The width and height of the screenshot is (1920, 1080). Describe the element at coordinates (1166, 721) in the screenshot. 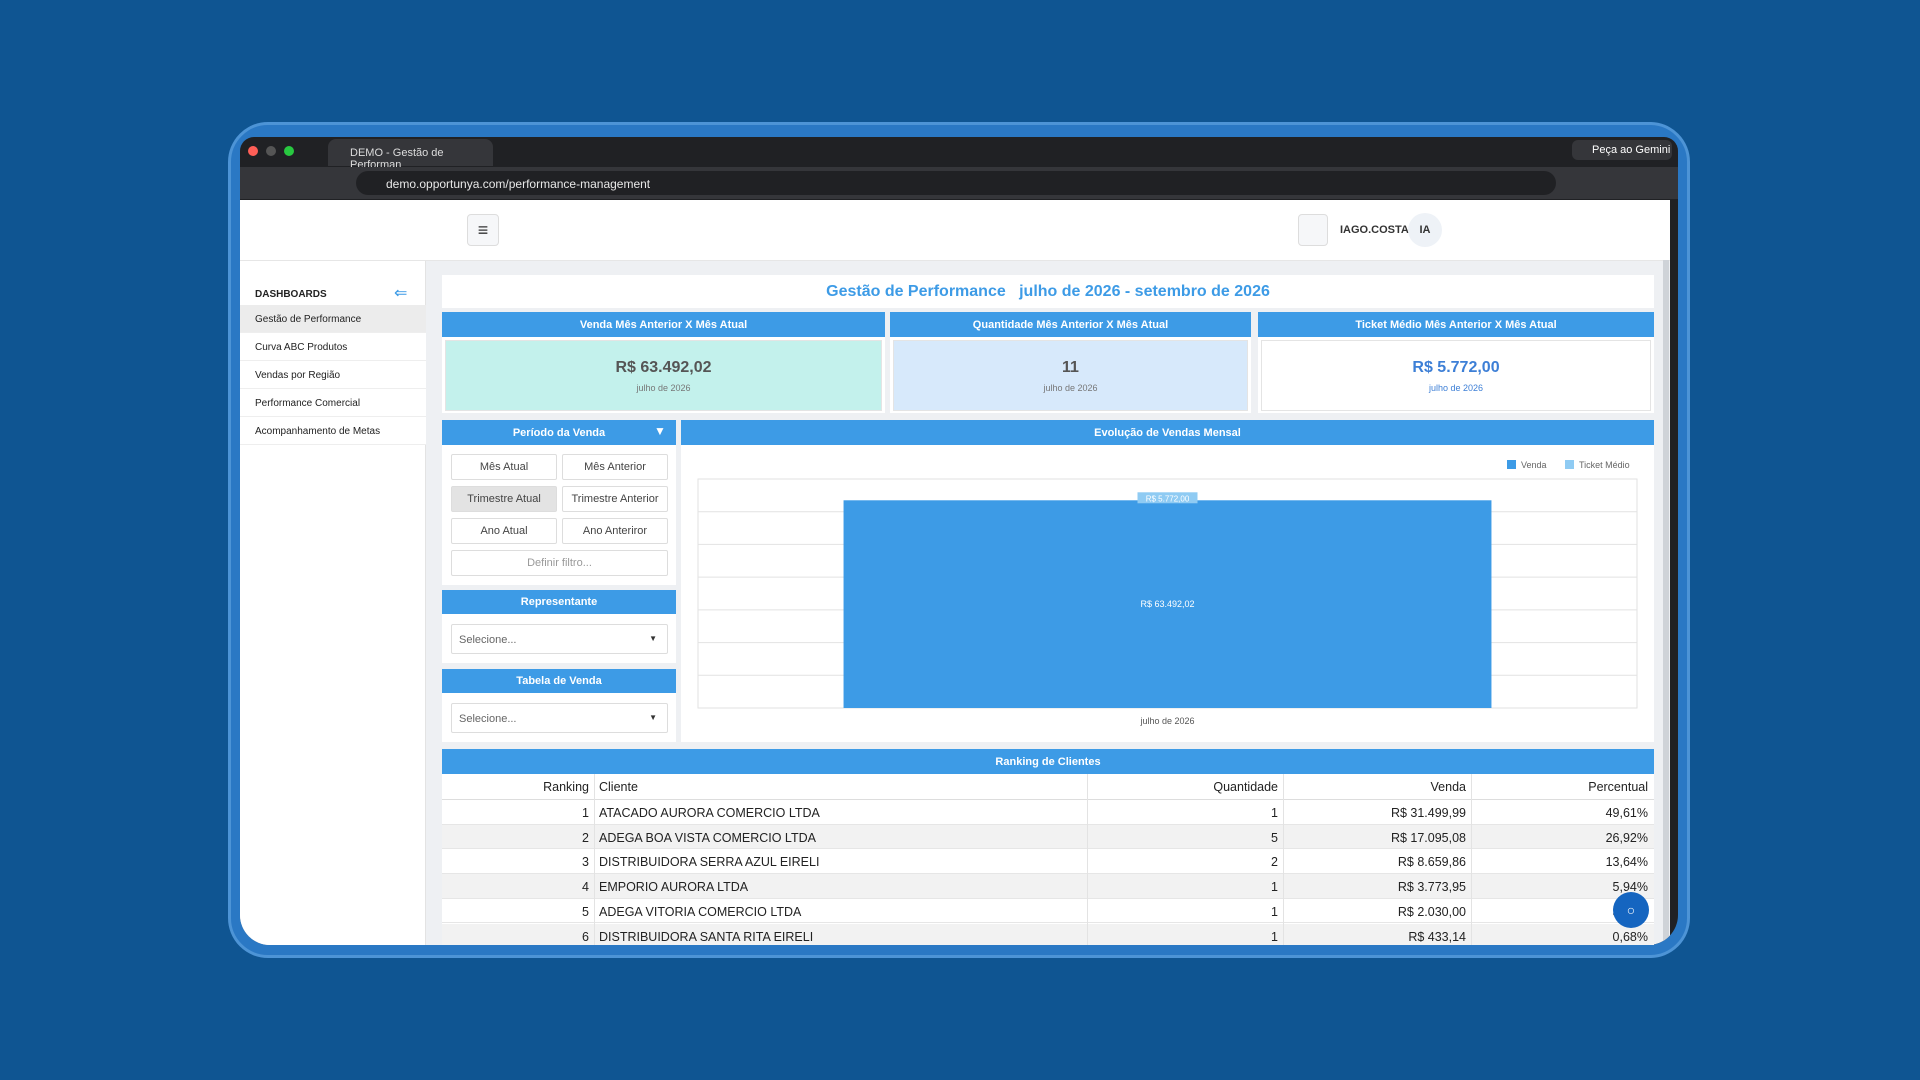

I see `x-tick-label: julho de 2026` at that location.